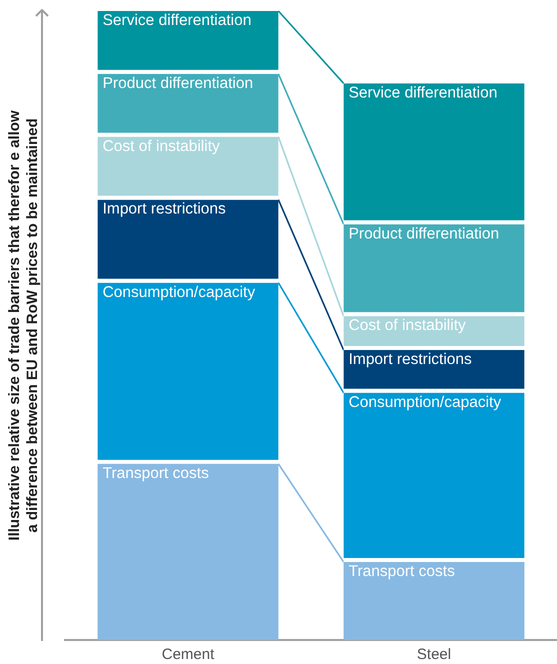 The image size is (557, 664). I want to click on series-label: Consumption/capacity, so click(179, 292).